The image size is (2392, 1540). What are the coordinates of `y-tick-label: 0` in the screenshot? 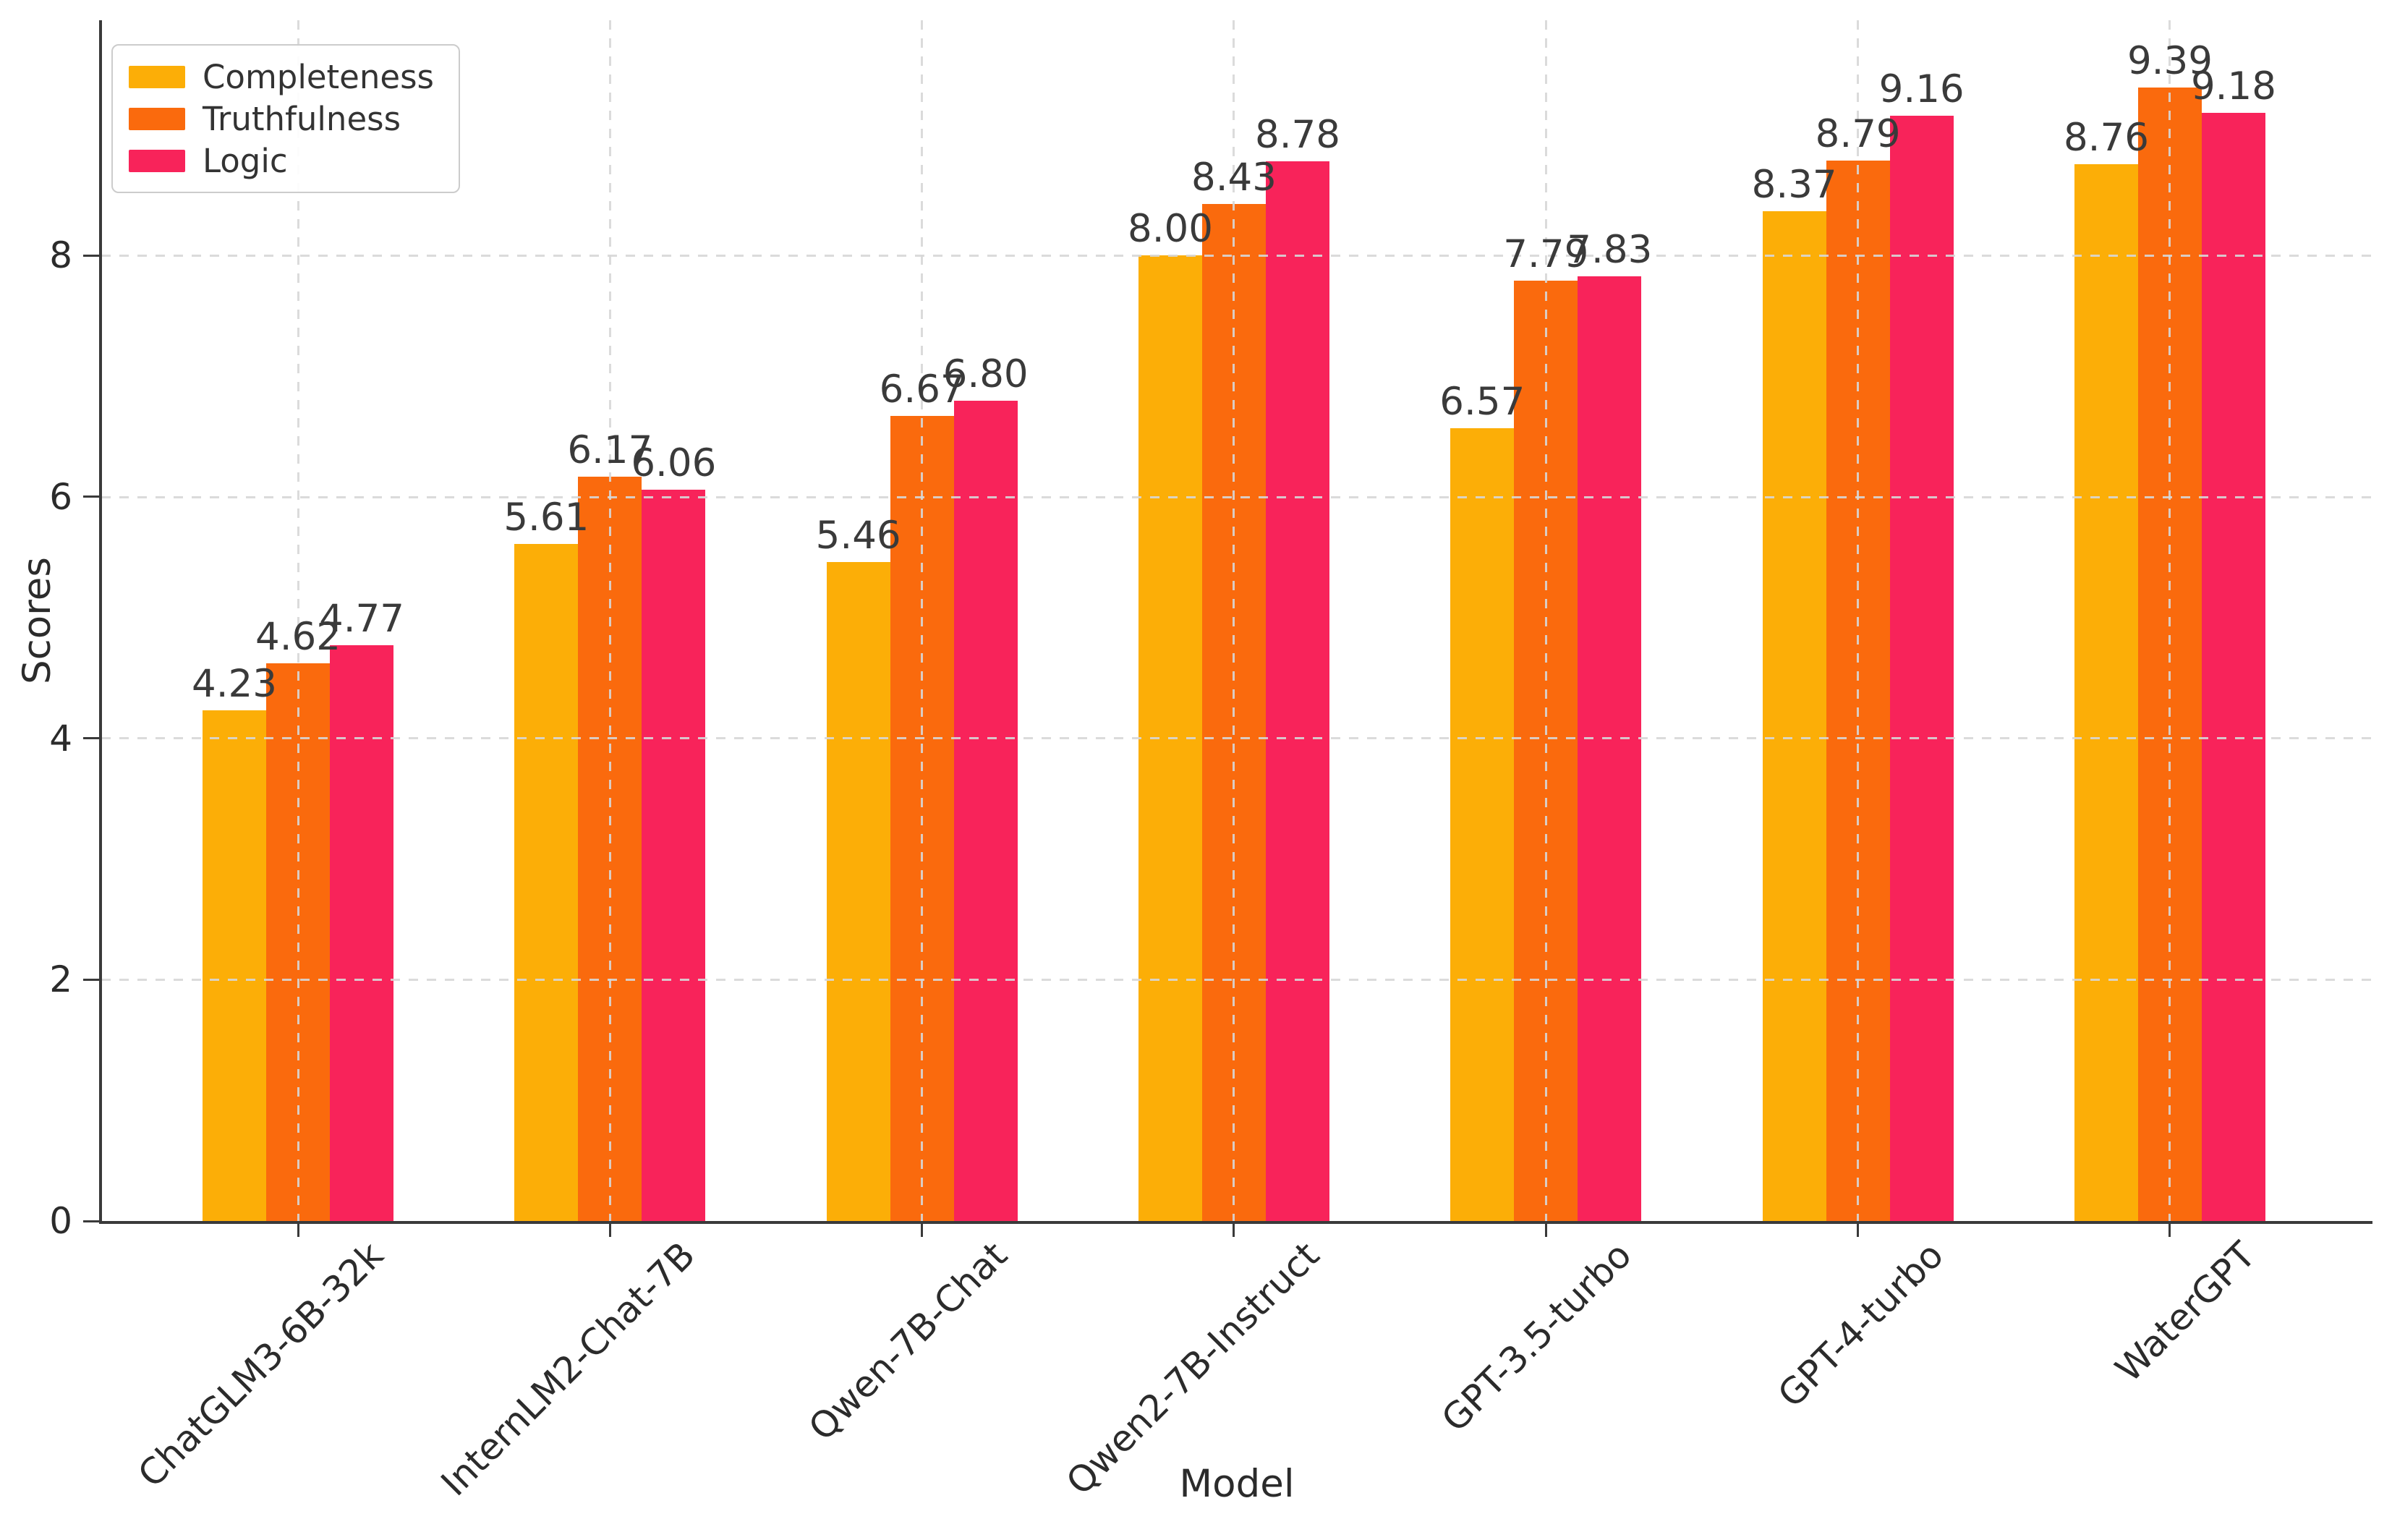 It's located at (61, 1221).